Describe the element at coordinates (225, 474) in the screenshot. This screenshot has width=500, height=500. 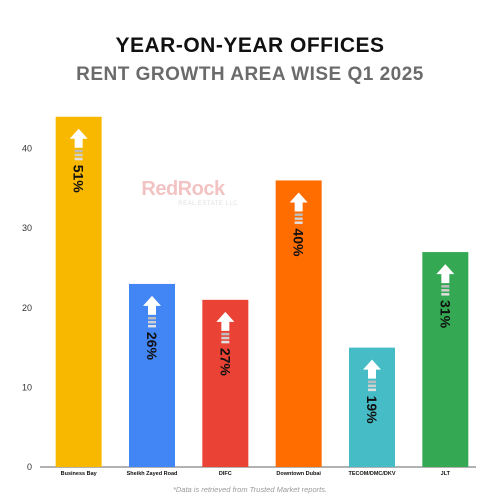
I see `x-tick-label: DIFC` at that location.